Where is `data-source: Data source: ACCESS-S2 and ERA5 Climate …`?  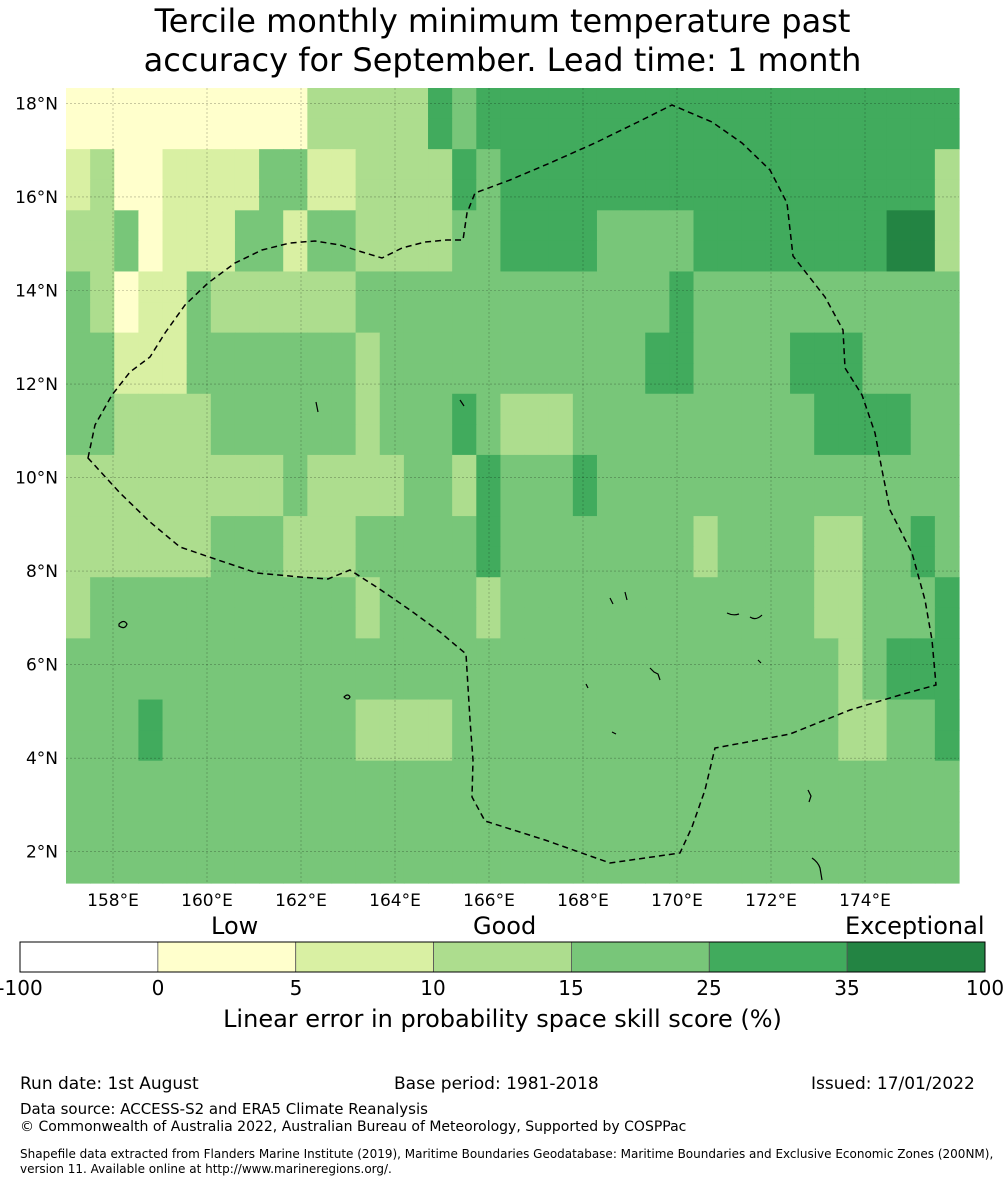 data-source: Data source: ACCESS-S2 and ERA5 Climate … is located at coordinates (224, 1109).